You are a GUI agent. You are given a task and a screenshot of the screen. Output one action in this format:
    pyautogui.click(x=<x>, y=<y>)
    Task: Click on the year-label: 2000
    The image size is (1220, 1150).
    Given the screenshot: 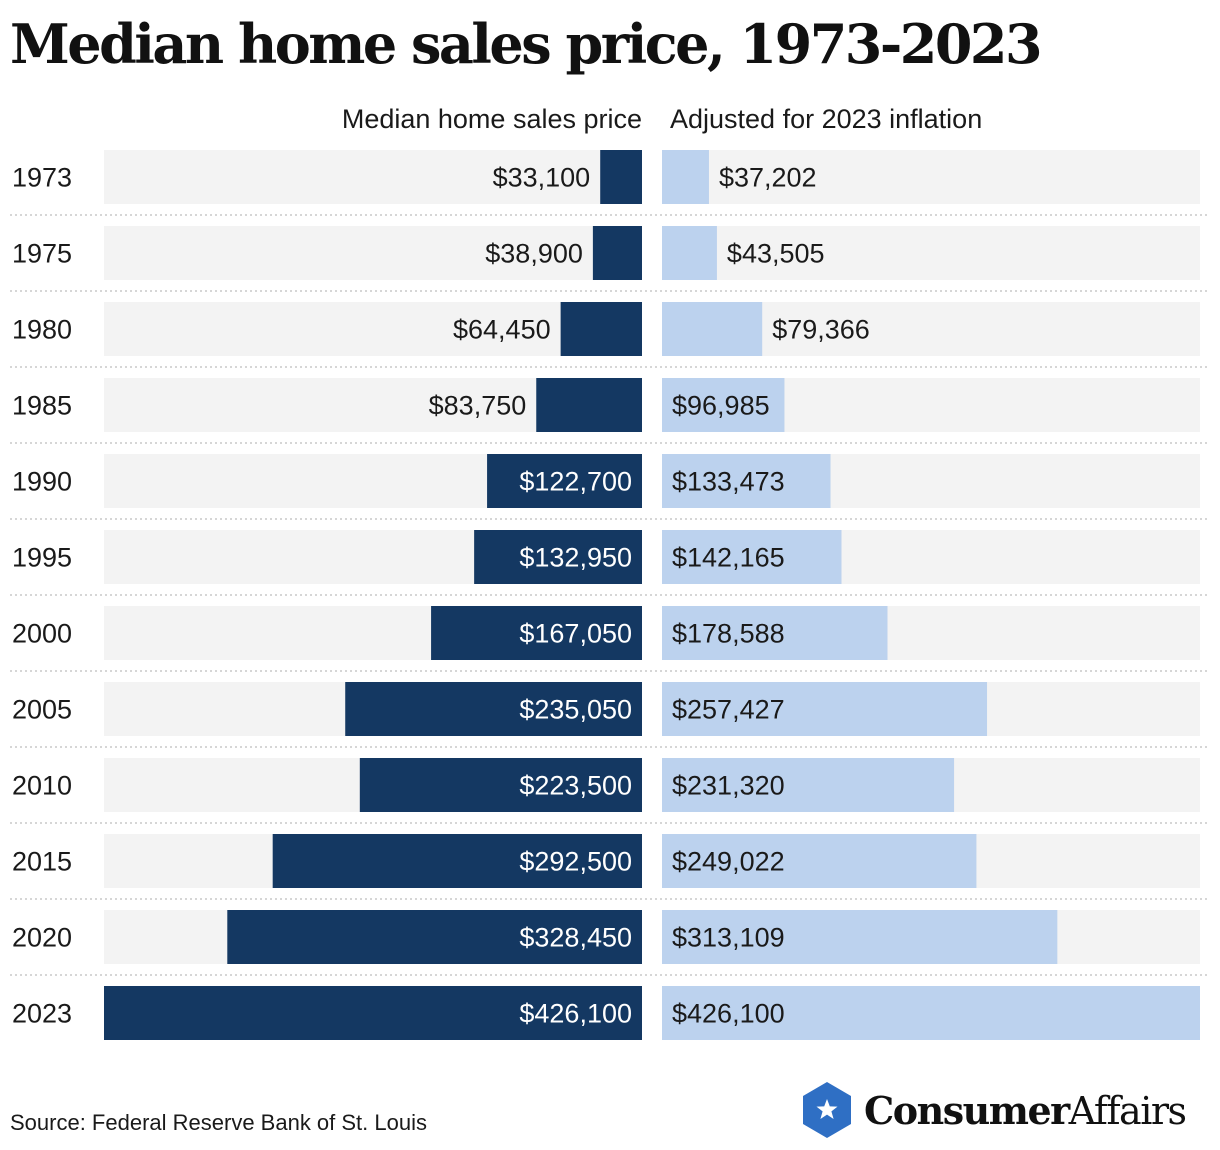 What is the action you would take?
    pyautogui.click(x=42, y=633)
    